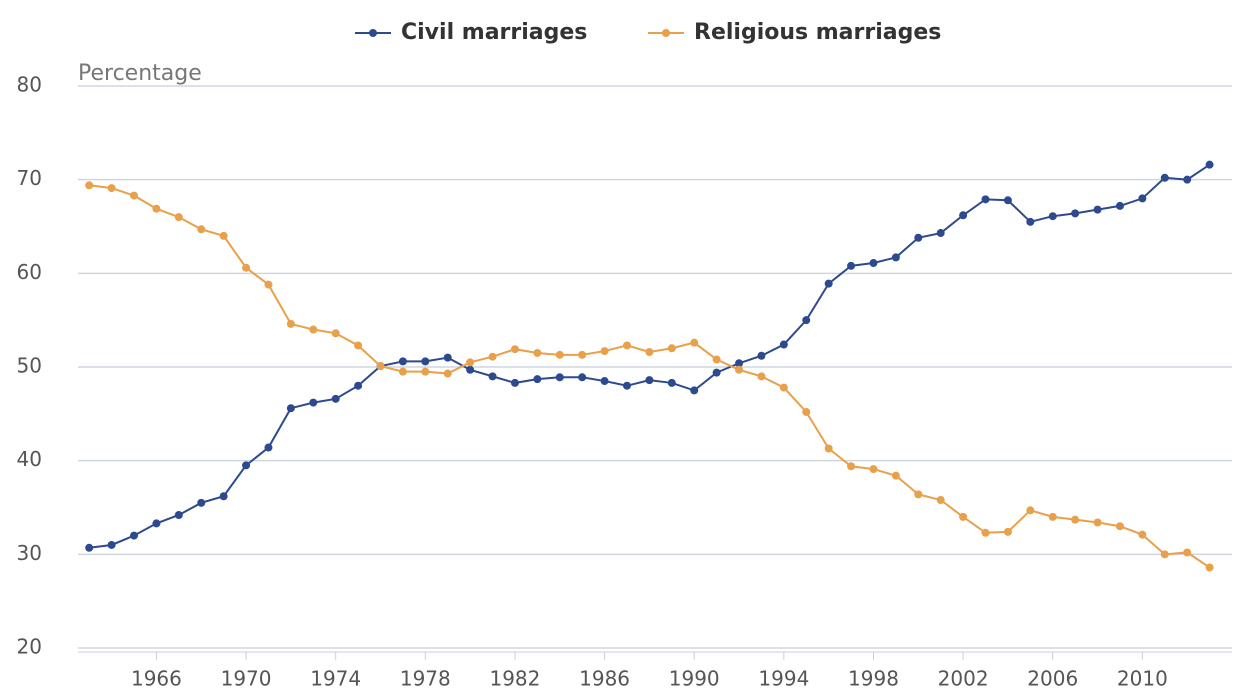  I want to click on x-tick-label: 1982, so click(514, 678).